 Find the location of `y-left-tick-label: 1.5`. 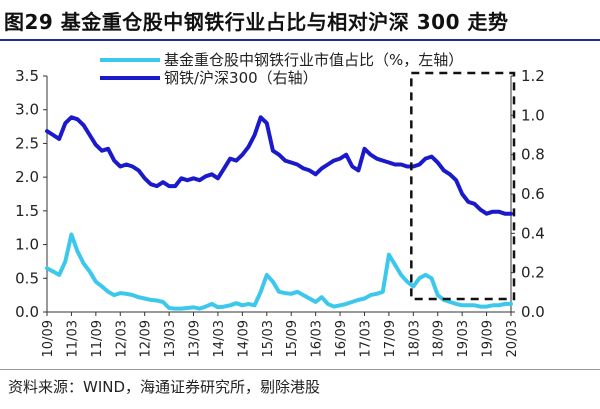

y-left-tick-label: 1.5 is located at coordinates (27, 211).